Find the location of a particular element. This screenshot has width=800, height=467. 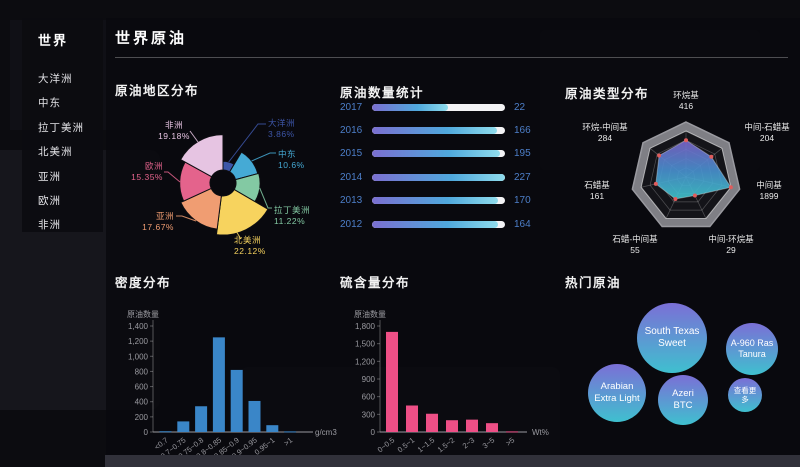

region-rose-chart is located at coordinates (220, 158).